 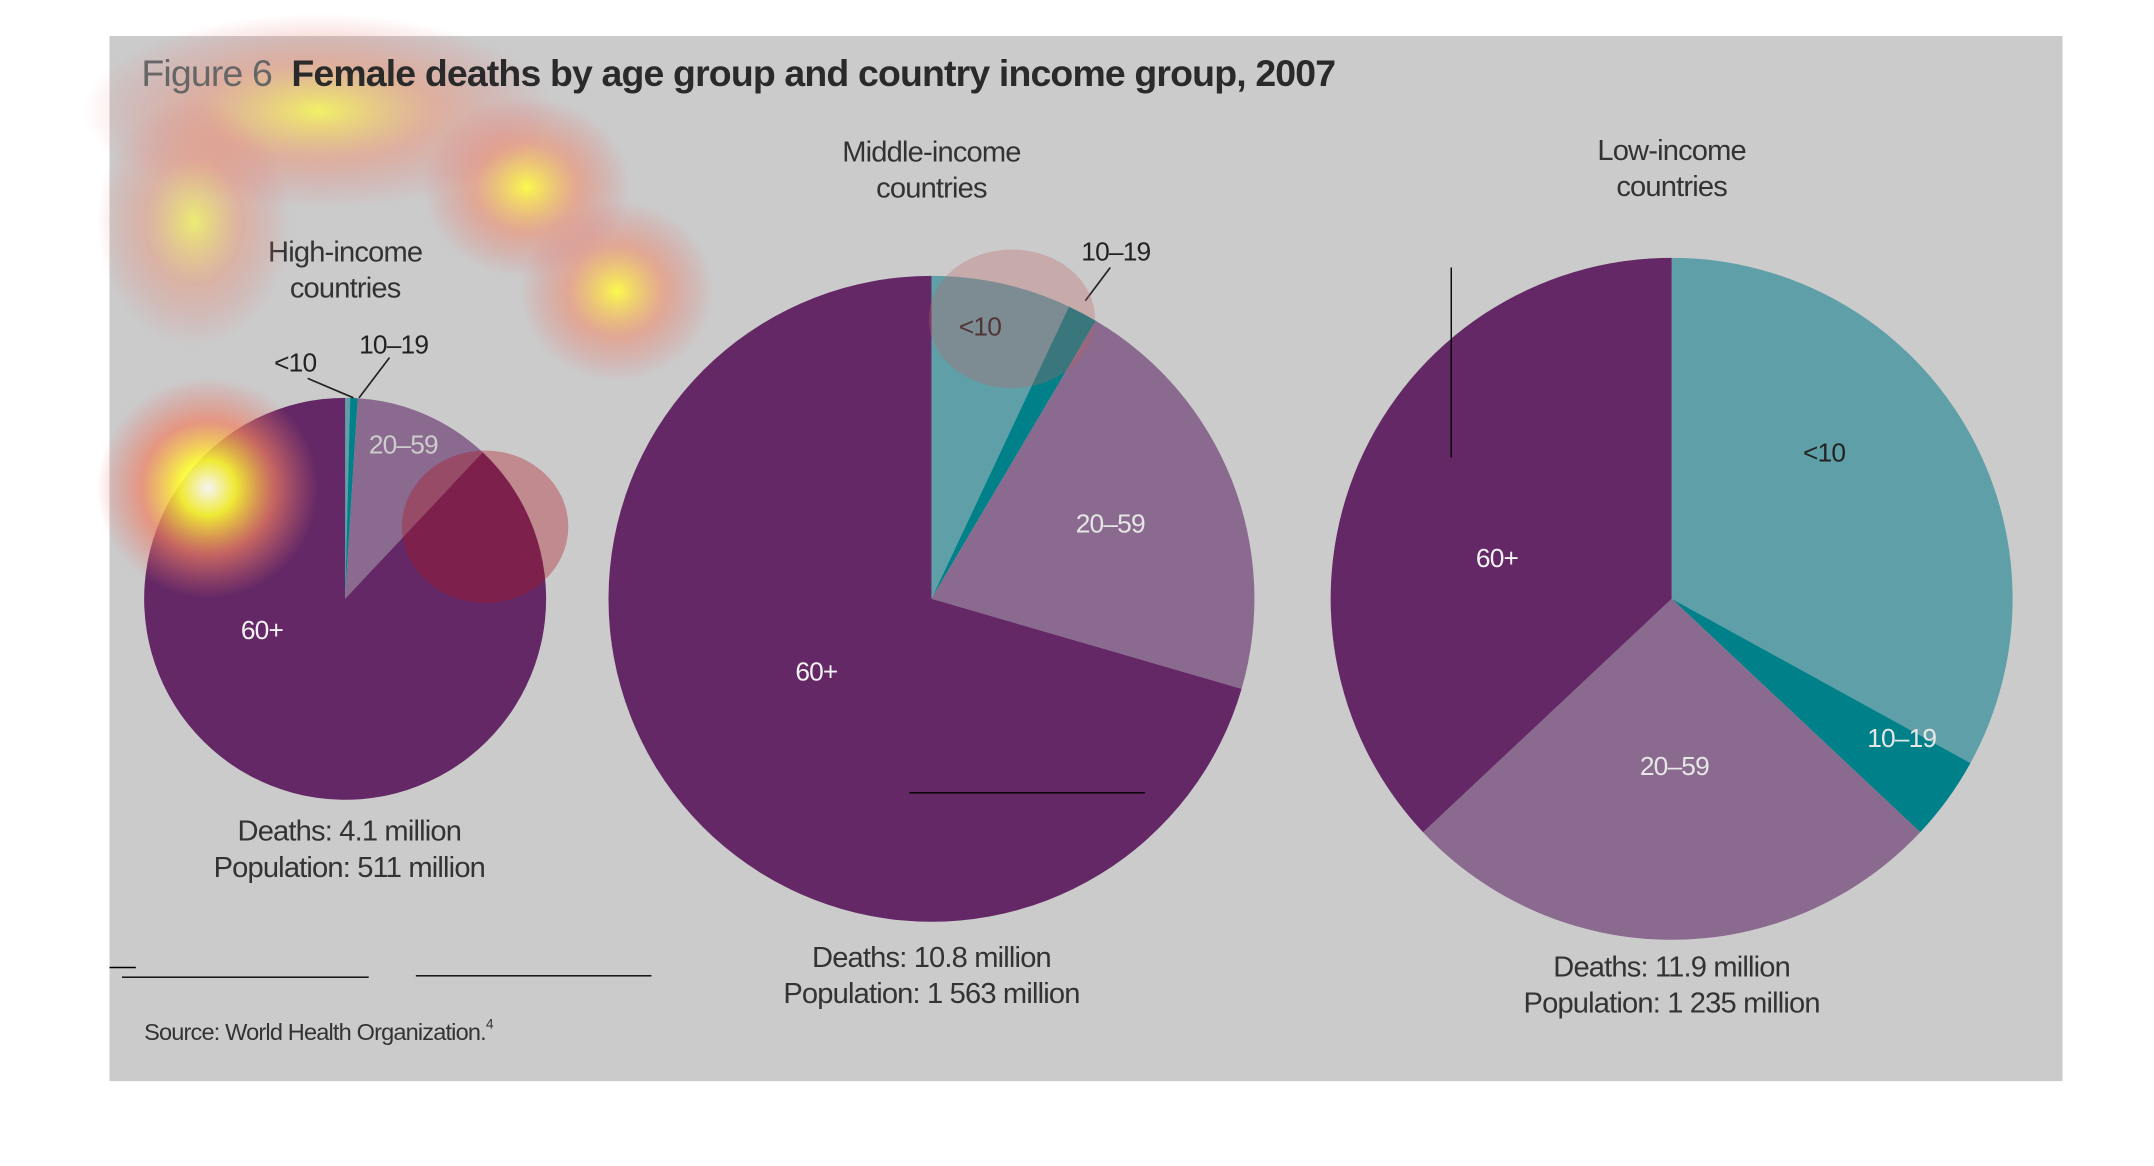 I want to click on source-note: 4, so click(x=490, y=1023).